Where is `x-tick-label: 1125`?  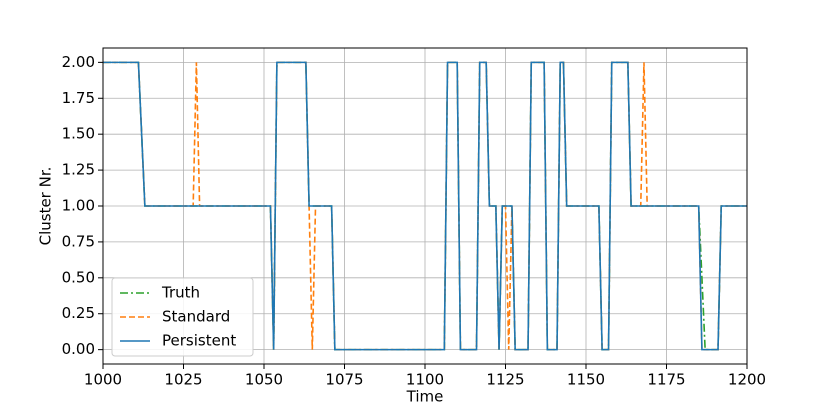 x-tick-label: 1125 is located at coordinates (505, 380).